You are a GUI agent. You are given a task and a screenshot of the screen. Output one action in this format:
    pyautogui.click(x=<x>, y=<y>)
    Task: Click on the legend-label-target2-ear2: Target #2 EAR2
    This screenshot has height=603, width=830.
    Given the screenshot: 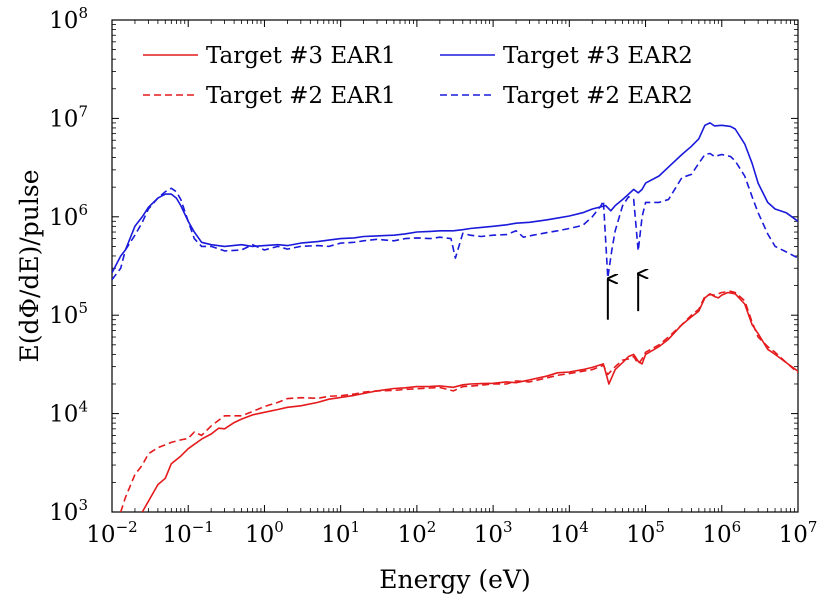 What is the action you would take?
    pyautogui.click(x=598, y=96)
    